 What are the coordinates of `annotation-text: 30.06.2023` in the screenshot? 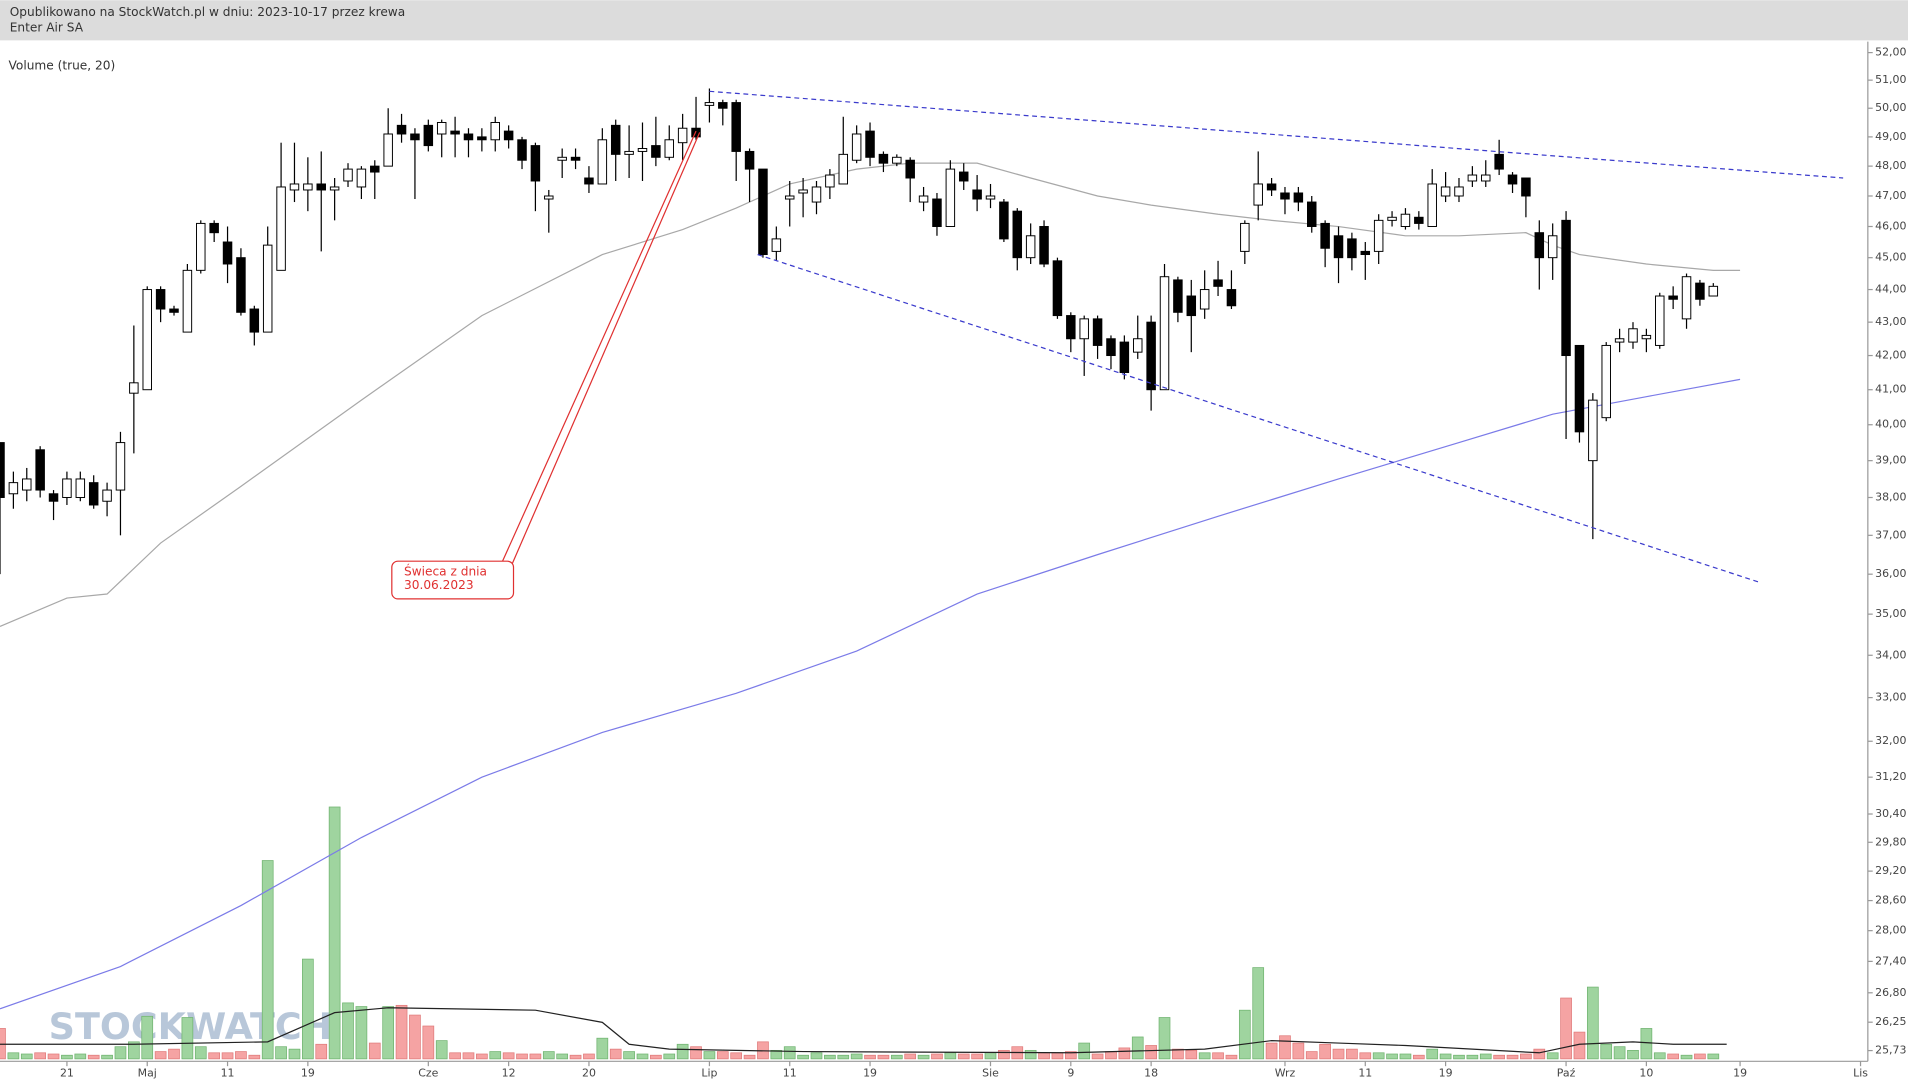 It's located at (439, 585).